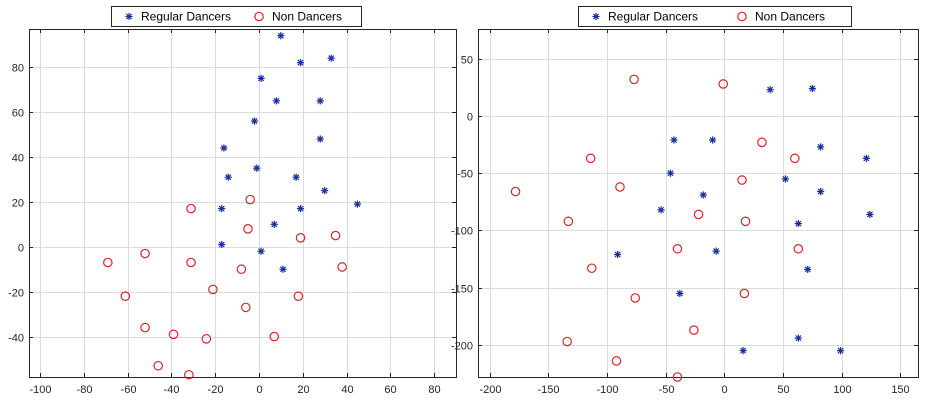 Image resolution: width=929 pixels, height=401 pixels. Describe the element at coordinates (40, 390) in the screenshot. I see `x-tick-label: -100` at that location.